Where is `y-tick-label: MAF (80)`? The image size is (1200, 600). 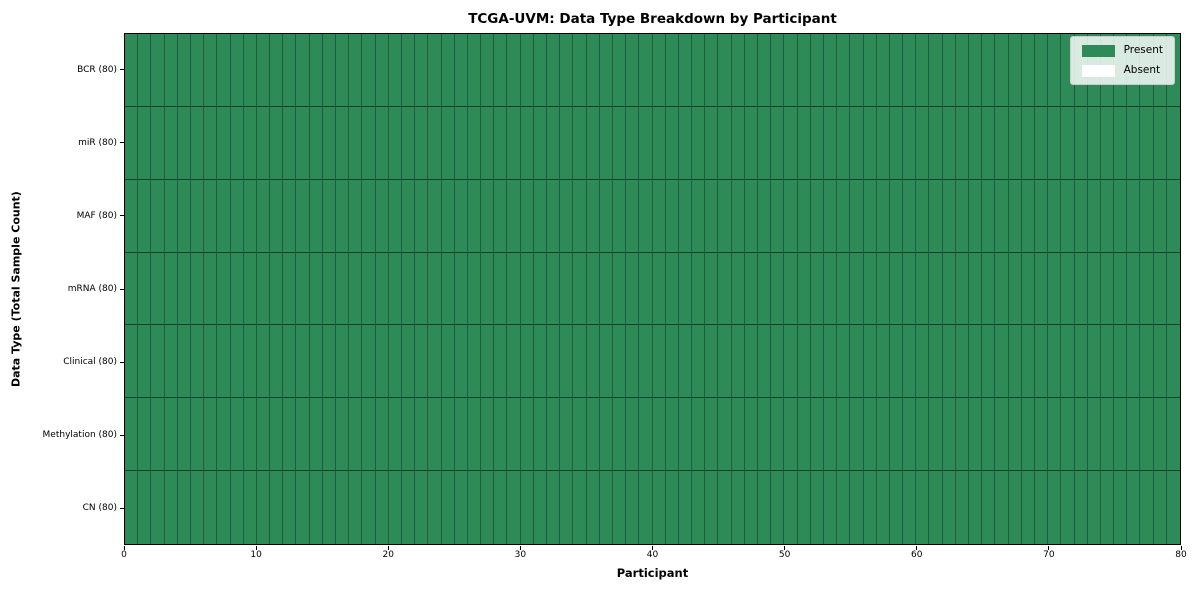
y-tick-label: MAF (80) is located at coordinates (96, 215).